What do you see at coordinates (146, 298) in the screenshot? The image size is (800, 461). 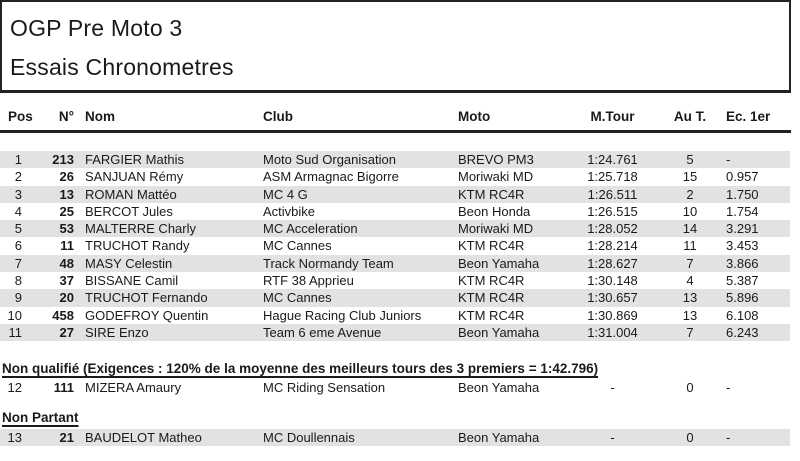 I see `cell-nom: TRUCHOT Fernando` at bounding box center [146, 298].